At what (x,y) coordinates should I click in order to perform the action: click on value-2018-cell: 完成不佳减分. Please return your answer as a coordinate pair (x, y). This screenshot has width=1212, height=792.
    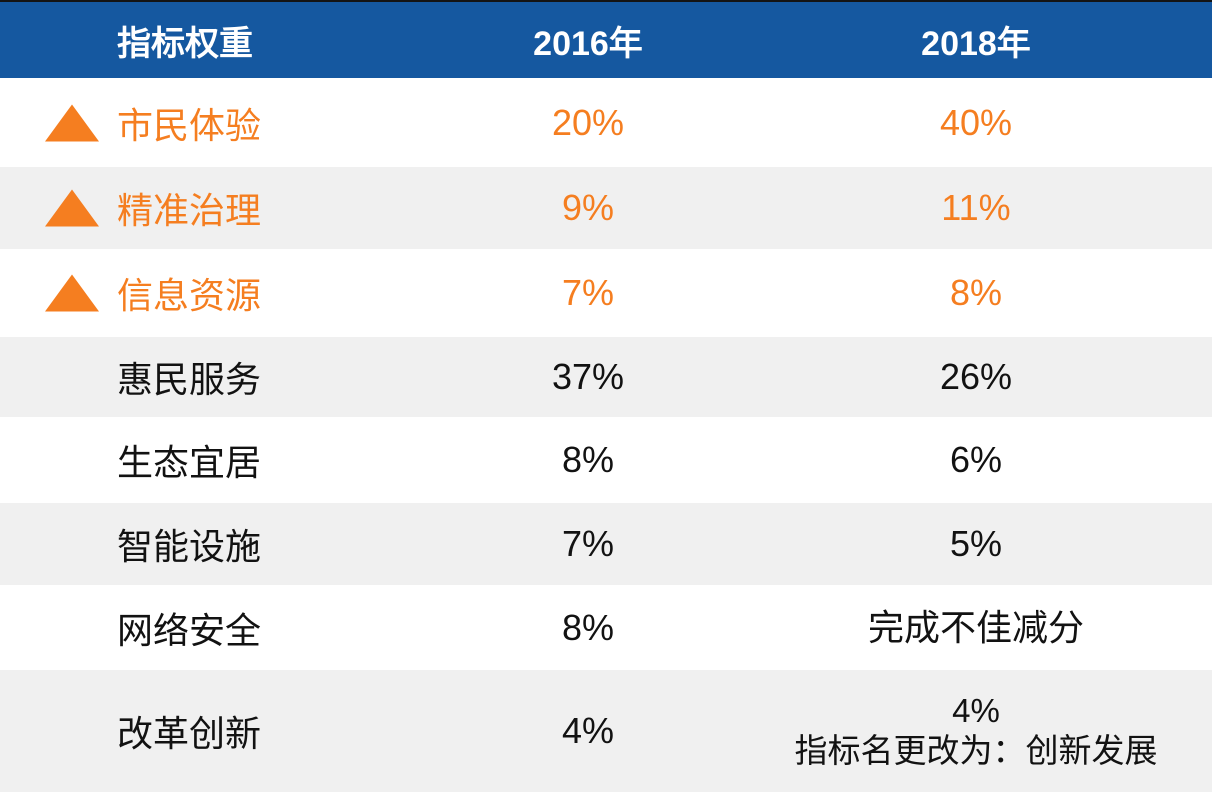
    Looking at the image, I should click on (976, 628).